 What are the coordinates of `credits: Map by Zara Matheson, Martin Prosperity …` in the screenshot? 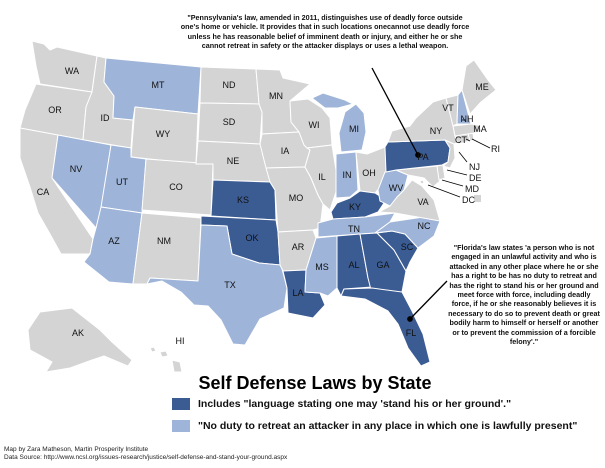 It's located at (145, 454).